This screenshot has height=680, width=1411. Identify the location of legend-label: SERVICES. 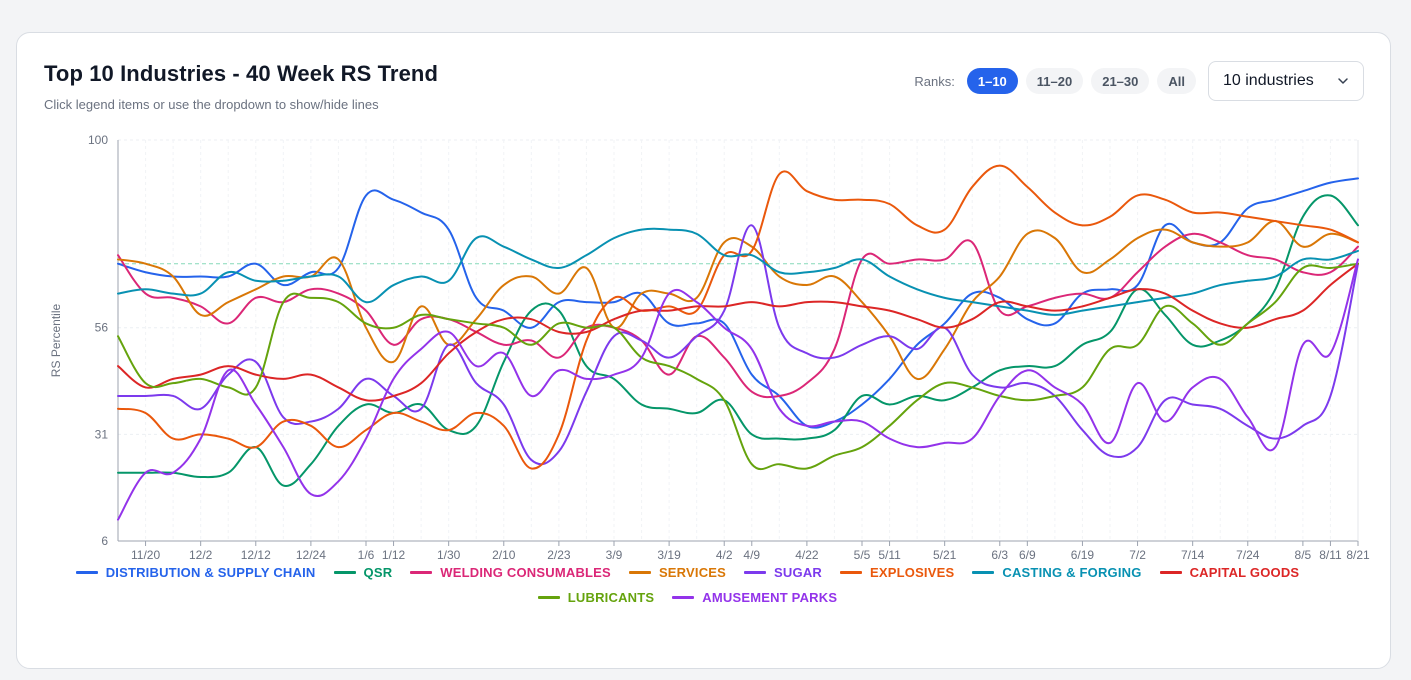
(692, 572).